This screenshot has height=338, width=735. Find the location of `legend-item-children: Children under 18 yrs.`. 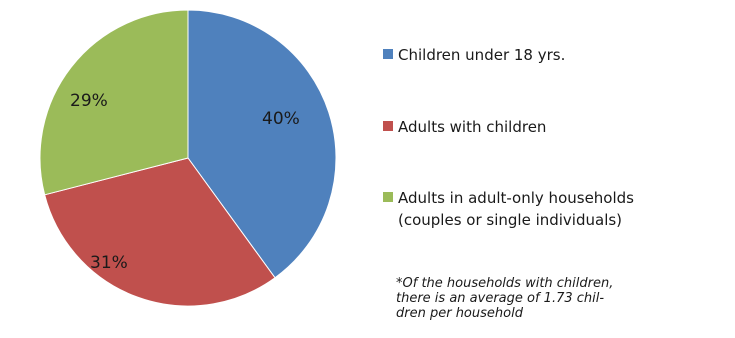

legend-item-children: Children under 18 yrs. is located at coordinates (474, 55).